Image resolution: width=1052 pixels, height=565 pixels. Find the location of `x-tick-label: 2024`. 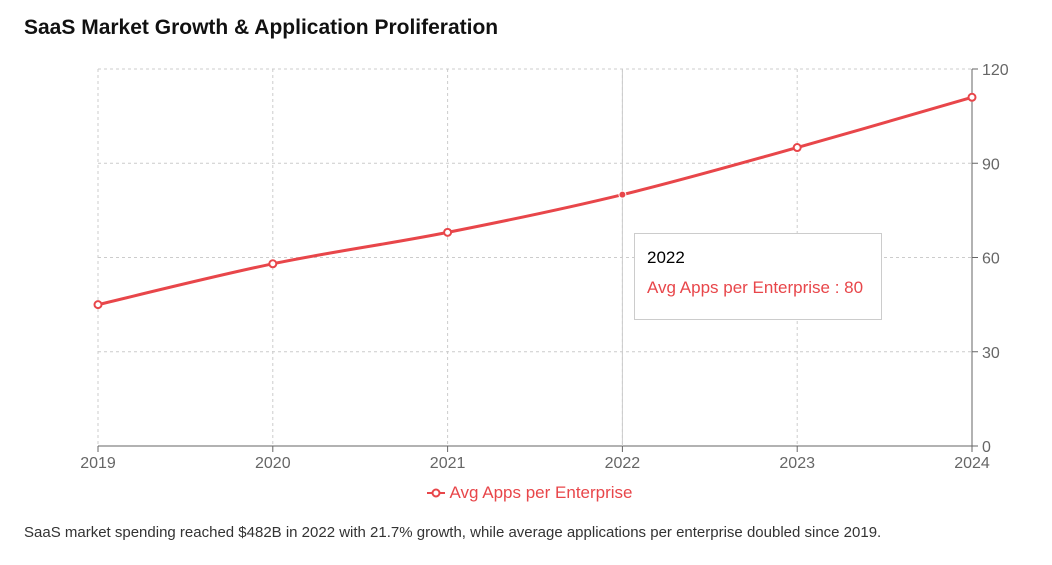

x-tick-label: 2024 is located at coordinates (972, 463).